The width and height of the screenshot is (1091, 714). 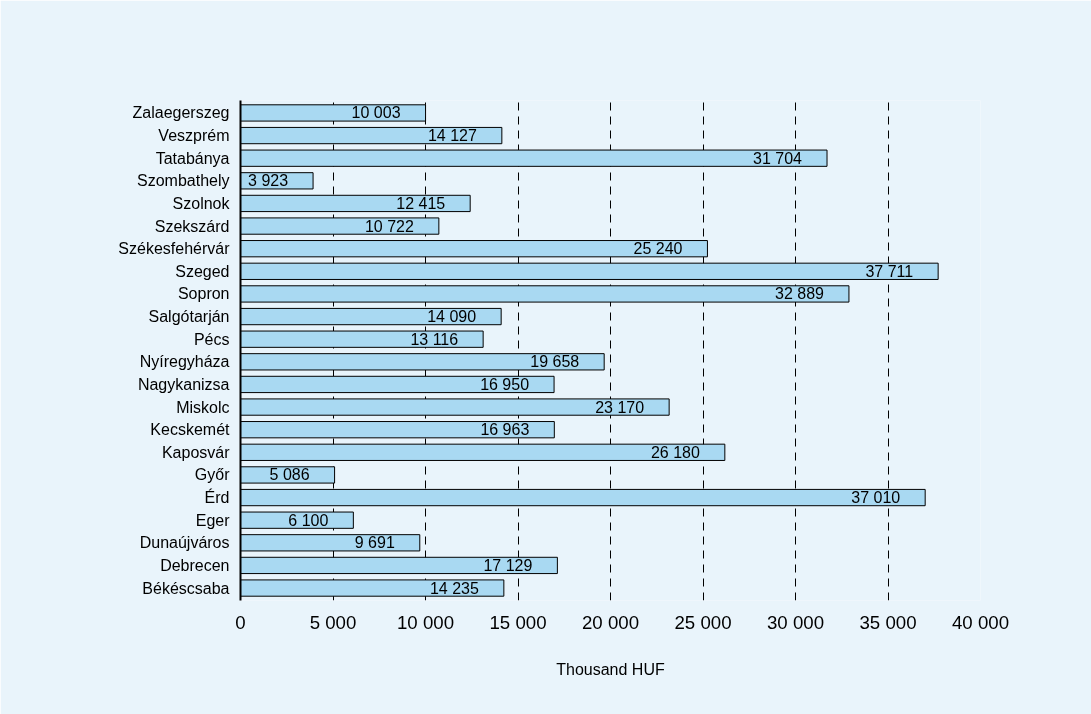 I want to click on x-tick-label: 15 000, so click(x=518, y=622).